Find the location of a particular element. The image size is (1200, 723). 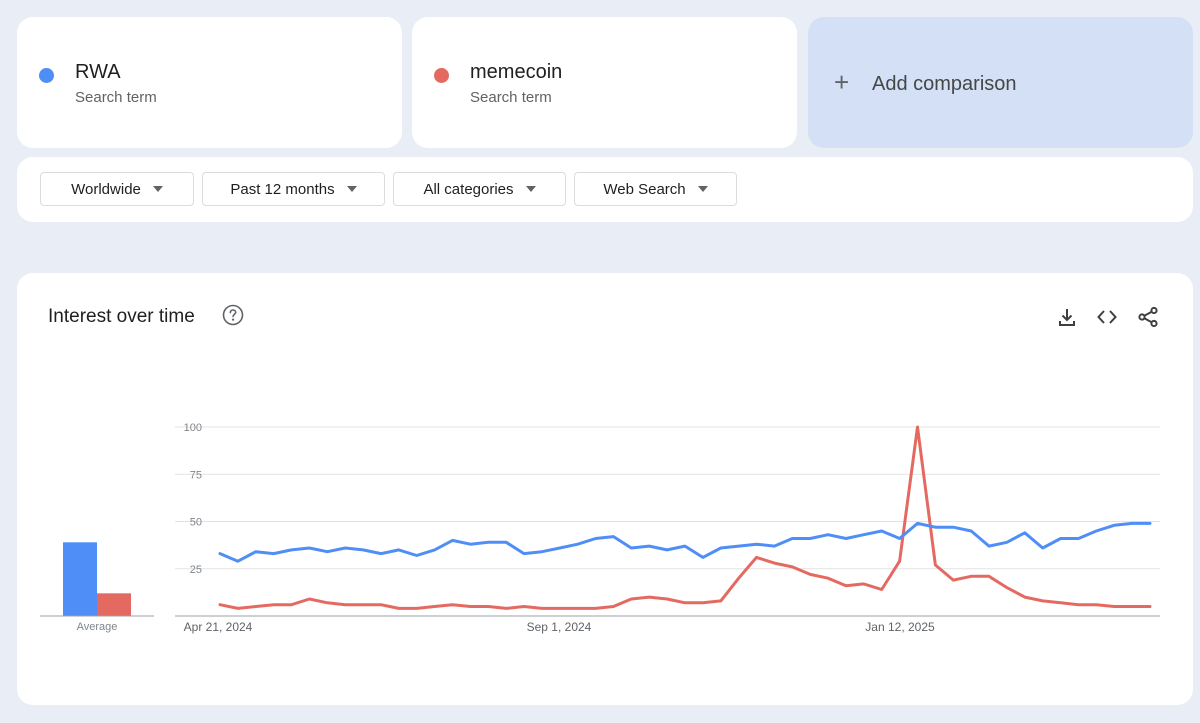

search-type-dropdown-label: Web Search is located at coordinates (644, 189).